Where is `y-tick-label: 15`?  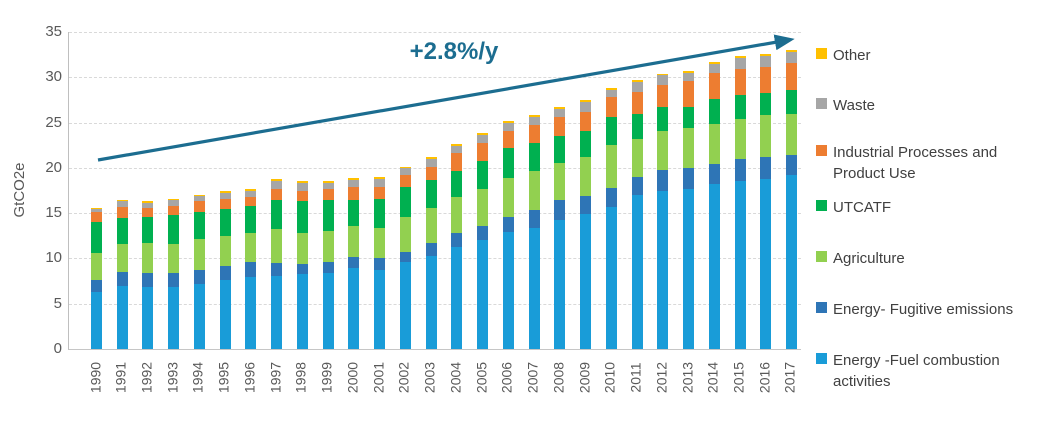
y-tick-label: 15 is located at coordinates (53, 213).